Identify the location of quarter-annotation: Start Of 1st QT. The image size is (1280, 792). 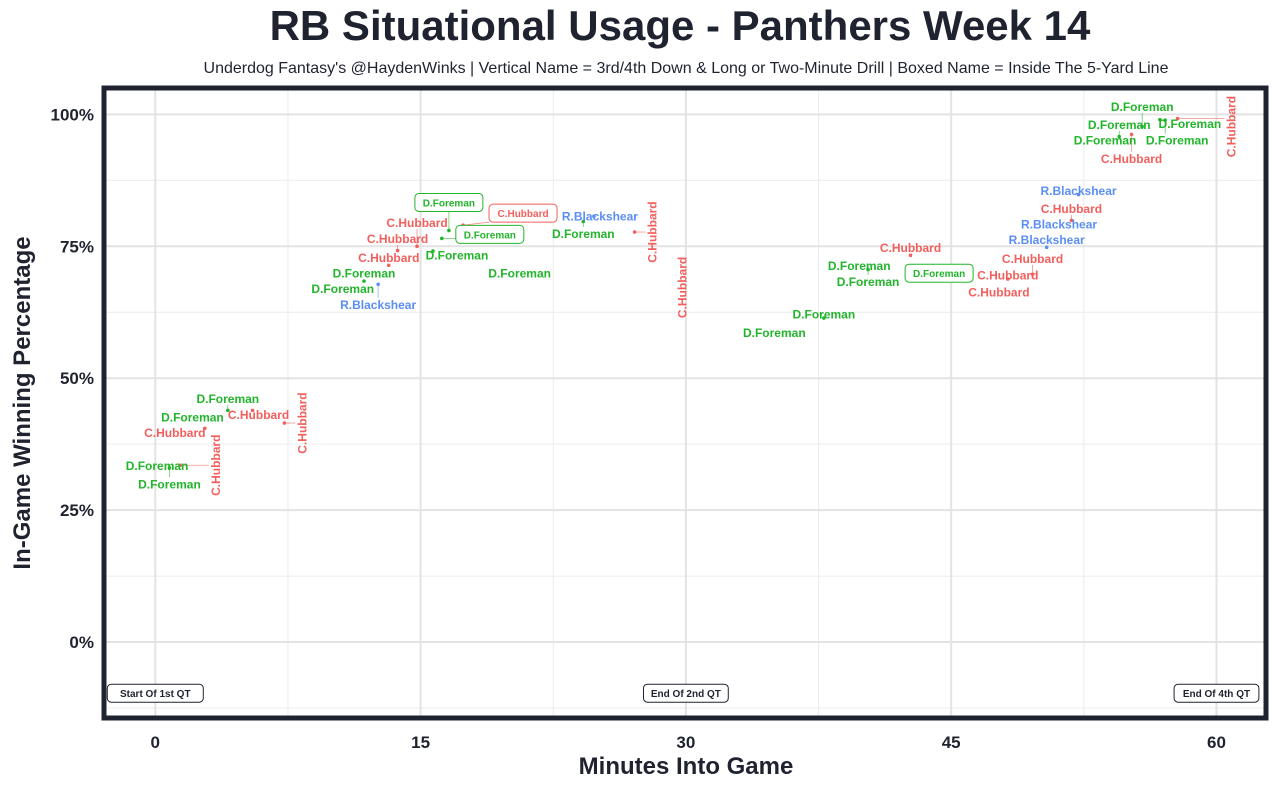
(155, 693).